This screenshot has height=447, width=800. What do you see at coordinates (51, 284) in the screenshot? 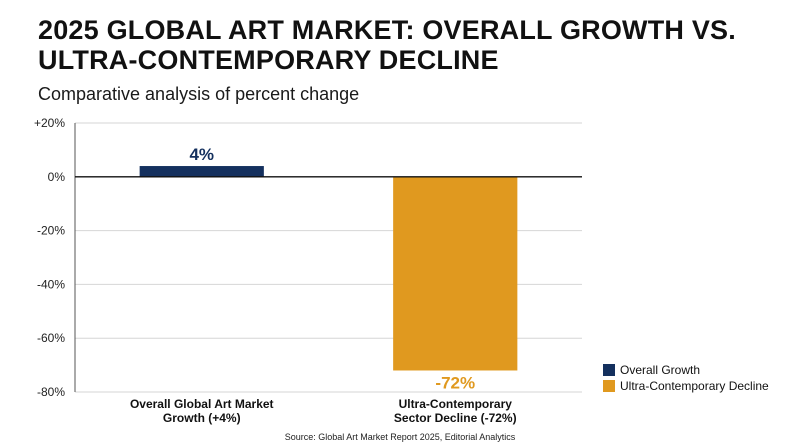
I see `y-tick-label: -40%` at bounding box center [51, 284].